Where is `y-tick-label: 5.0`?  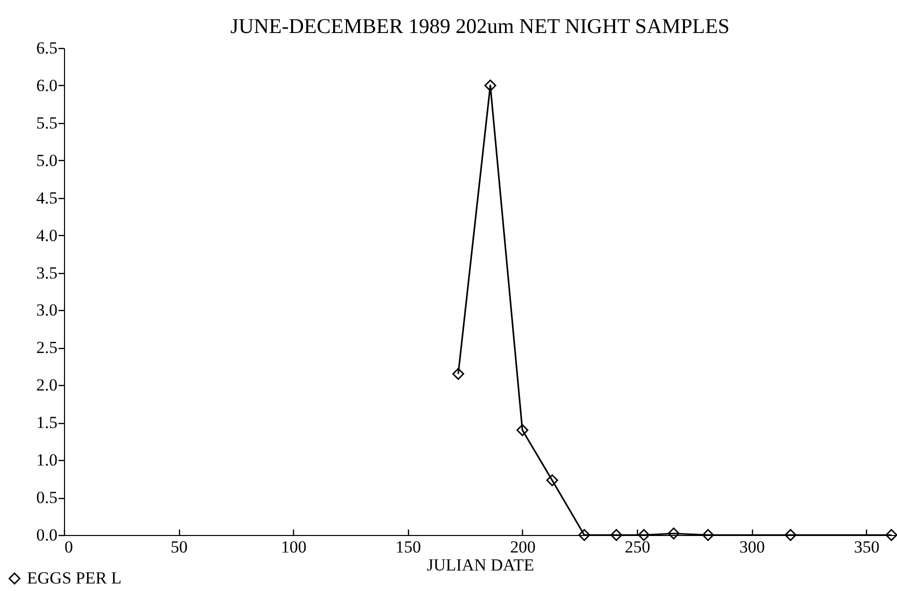 y-tick-label: 5.0 is located at coordinates (47, 160).